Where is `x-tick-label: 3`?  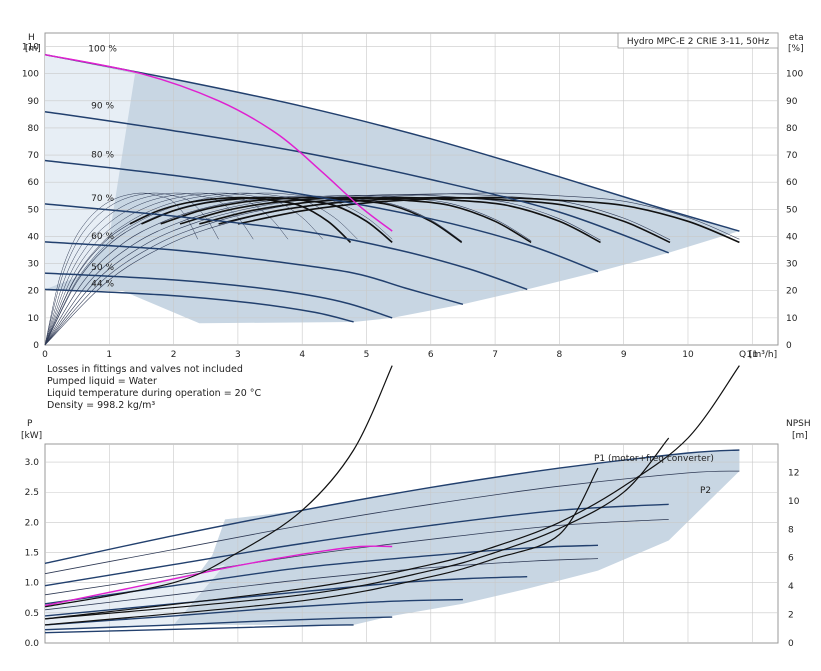
x-tick-label: 3 is located at coordinates (238, 355).